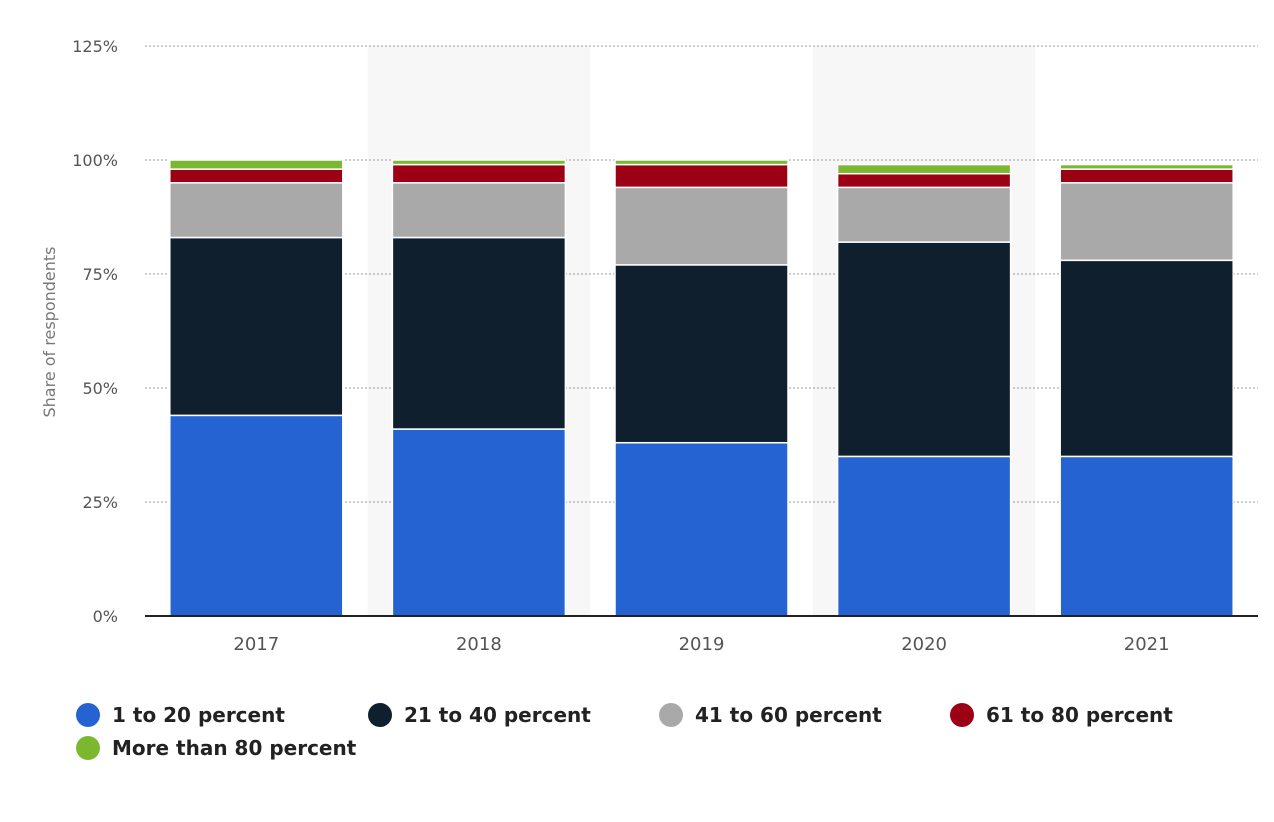 This screenshot has height=822, width=1274. Describe the element at coordinates (479, 644) in the screenshot. I see `x-tick-label: 2018` at that location.